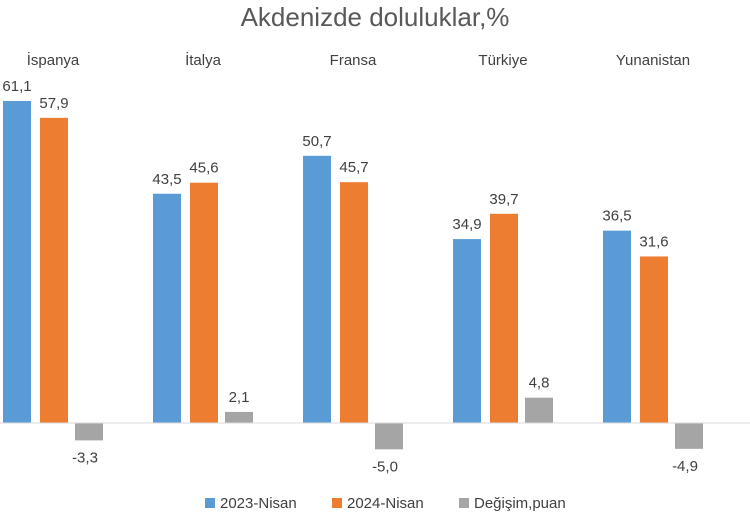  I want to click on legend-item-degisim-puan: Değişim,puan, so click(512, 503).